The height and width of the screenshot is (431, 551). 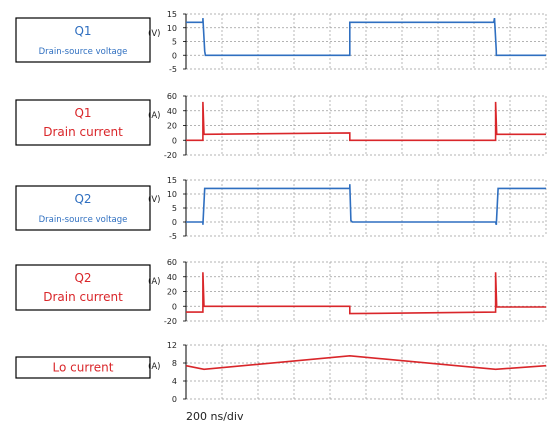 I want to click on time-scale-label: 200 ns/div, so click(x=215, y=416).